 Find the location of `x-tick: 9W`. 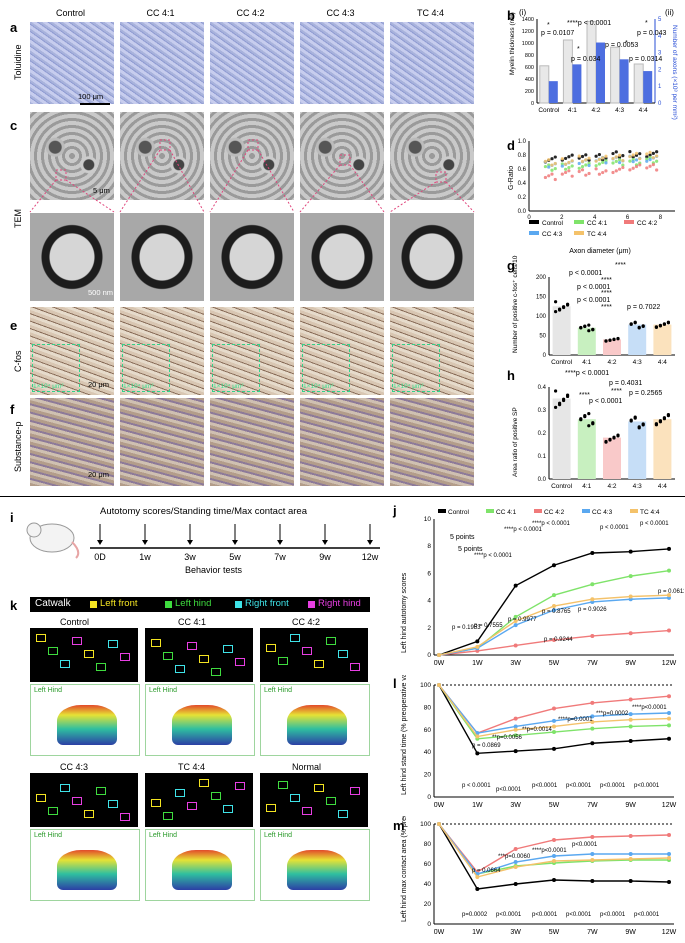

x-tick: 9W is located at coordinates (630, 805).